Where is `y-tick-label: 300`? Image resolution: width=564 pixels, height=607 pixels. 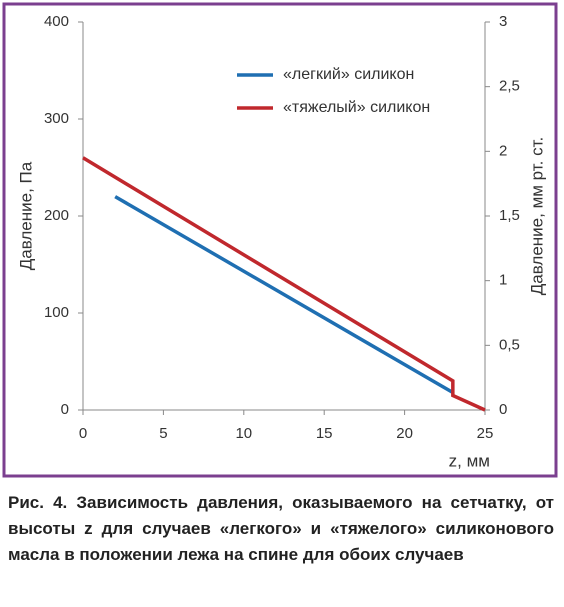
y-tick-label: 300 is located at coordinates (56, 118).